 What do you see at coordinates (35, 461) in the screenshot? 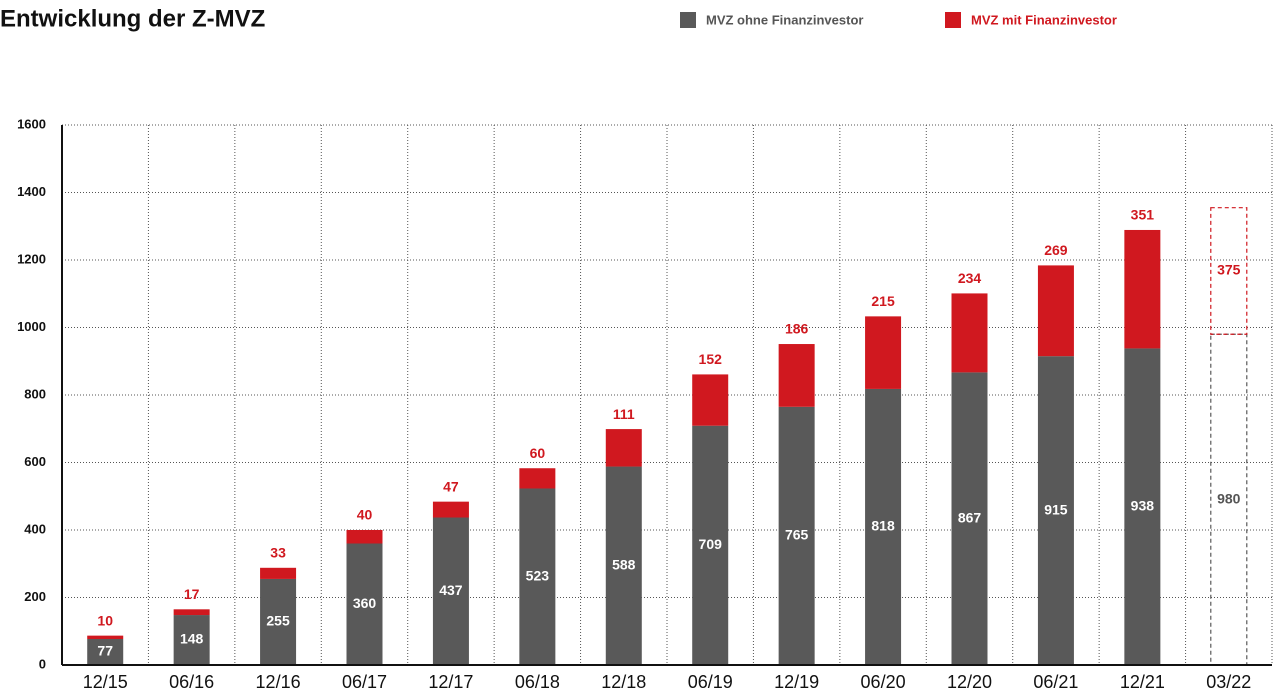
I see `y-tick-label: 600` at bounding box center [35, 461].